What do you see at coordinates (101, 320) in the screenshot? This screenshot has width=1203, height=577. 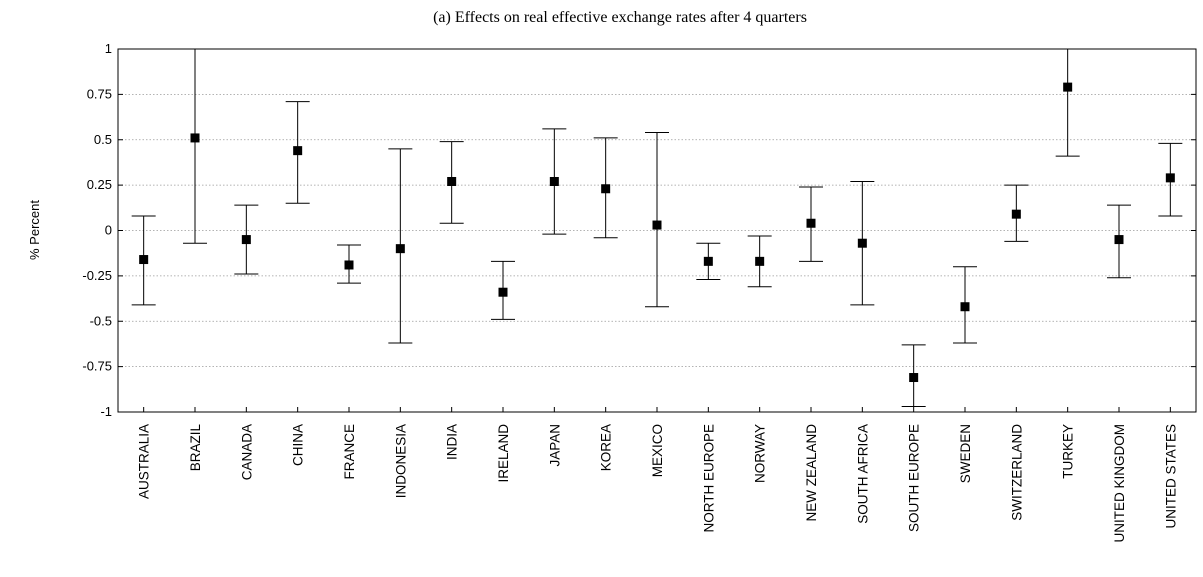 I see `y-tick-label: -0.5` at bounding box center [101, 320].